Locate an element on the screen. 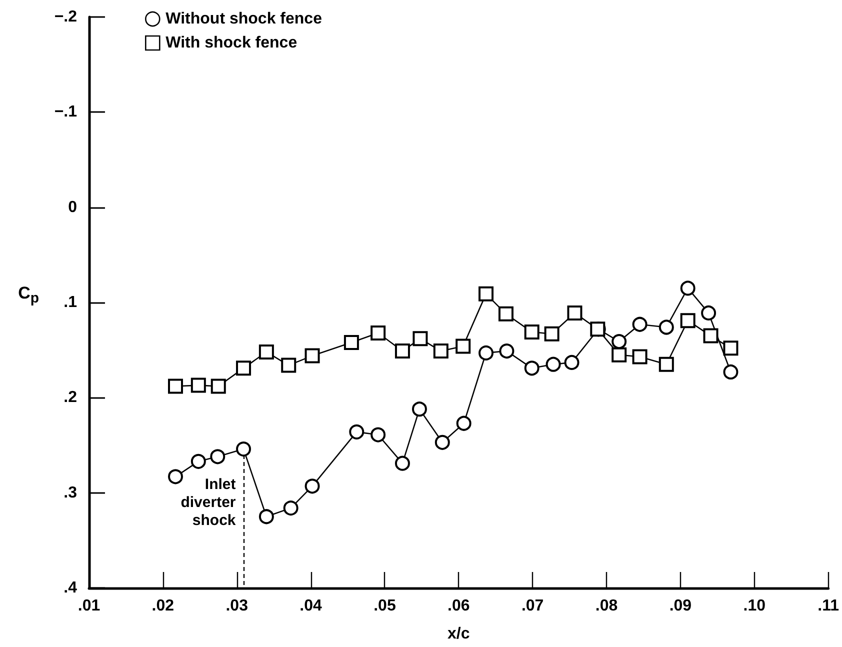 The height and width of the screenshot is (647, 842). x-tick-label: .08 is located at coordinates (606, 606).